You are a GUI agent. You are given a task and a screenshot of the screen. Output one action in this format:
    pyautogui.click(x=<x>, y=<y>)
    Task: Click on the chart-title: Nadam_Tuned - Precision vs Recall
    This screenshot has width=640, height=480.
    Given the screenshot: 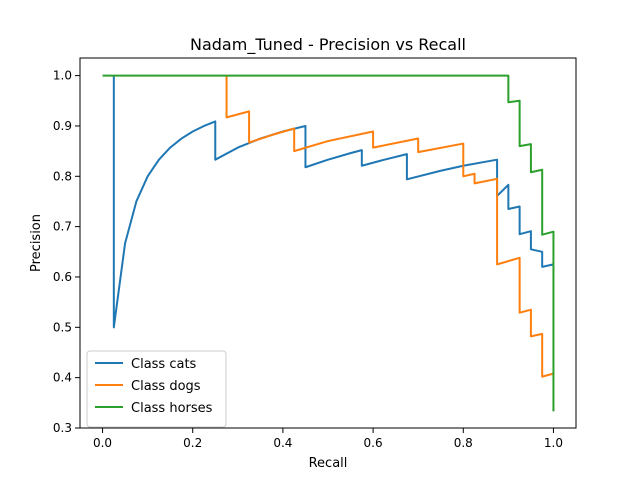 What is the action you would take?
    pyautogui.click(x=328, y=45)
    